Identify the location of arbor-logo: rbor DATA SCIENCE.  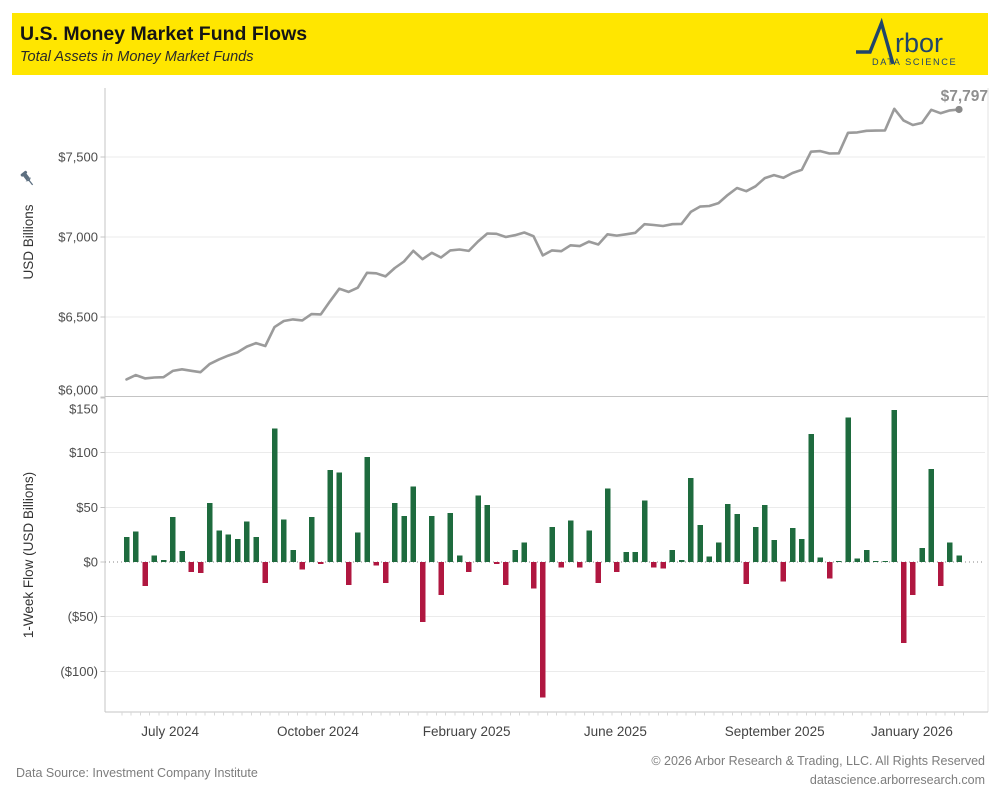
(913, 44).